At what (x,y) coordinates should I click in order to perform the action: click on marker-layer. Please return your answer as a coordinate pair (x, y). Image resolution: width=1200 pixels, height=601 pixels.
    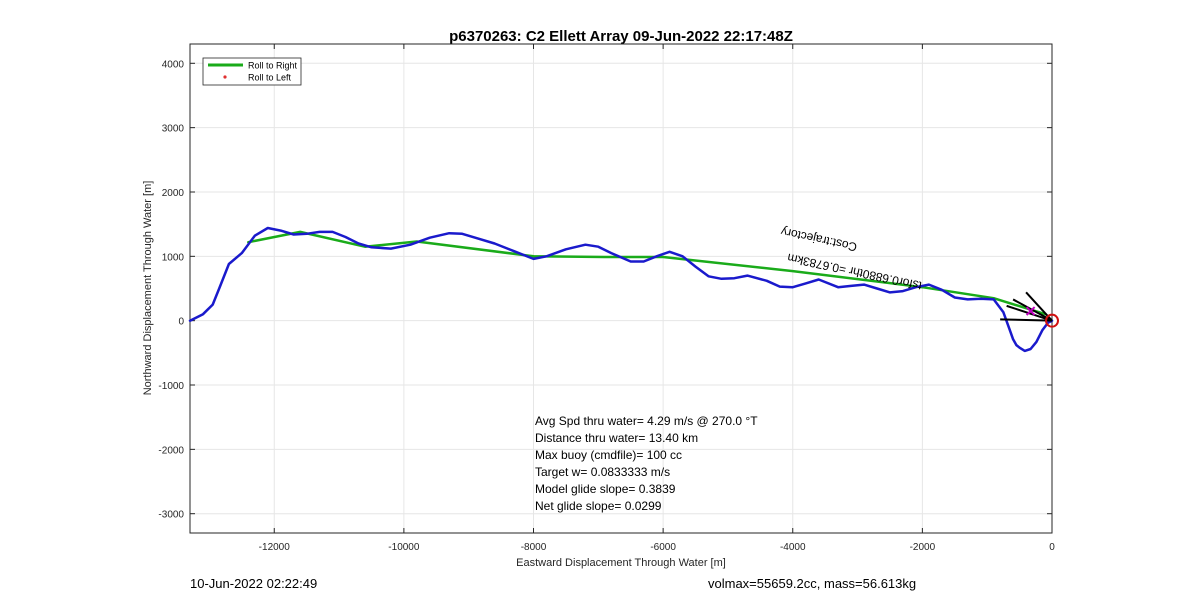
    Looking at the image, I should click on (1029, 309).